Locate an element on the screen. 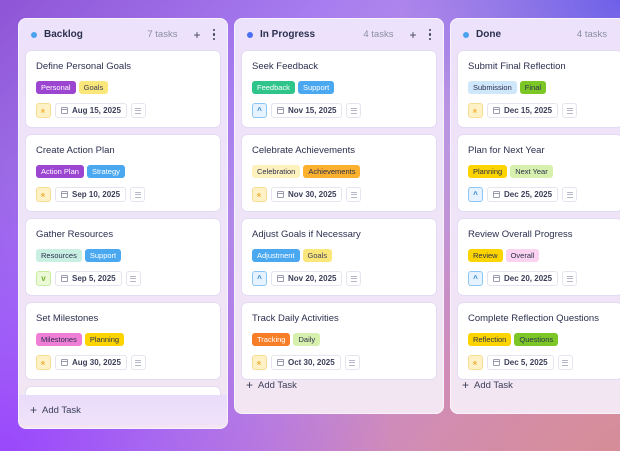  due-date-chip: Sep 10, 2025 is located at coordinates (91, 194).